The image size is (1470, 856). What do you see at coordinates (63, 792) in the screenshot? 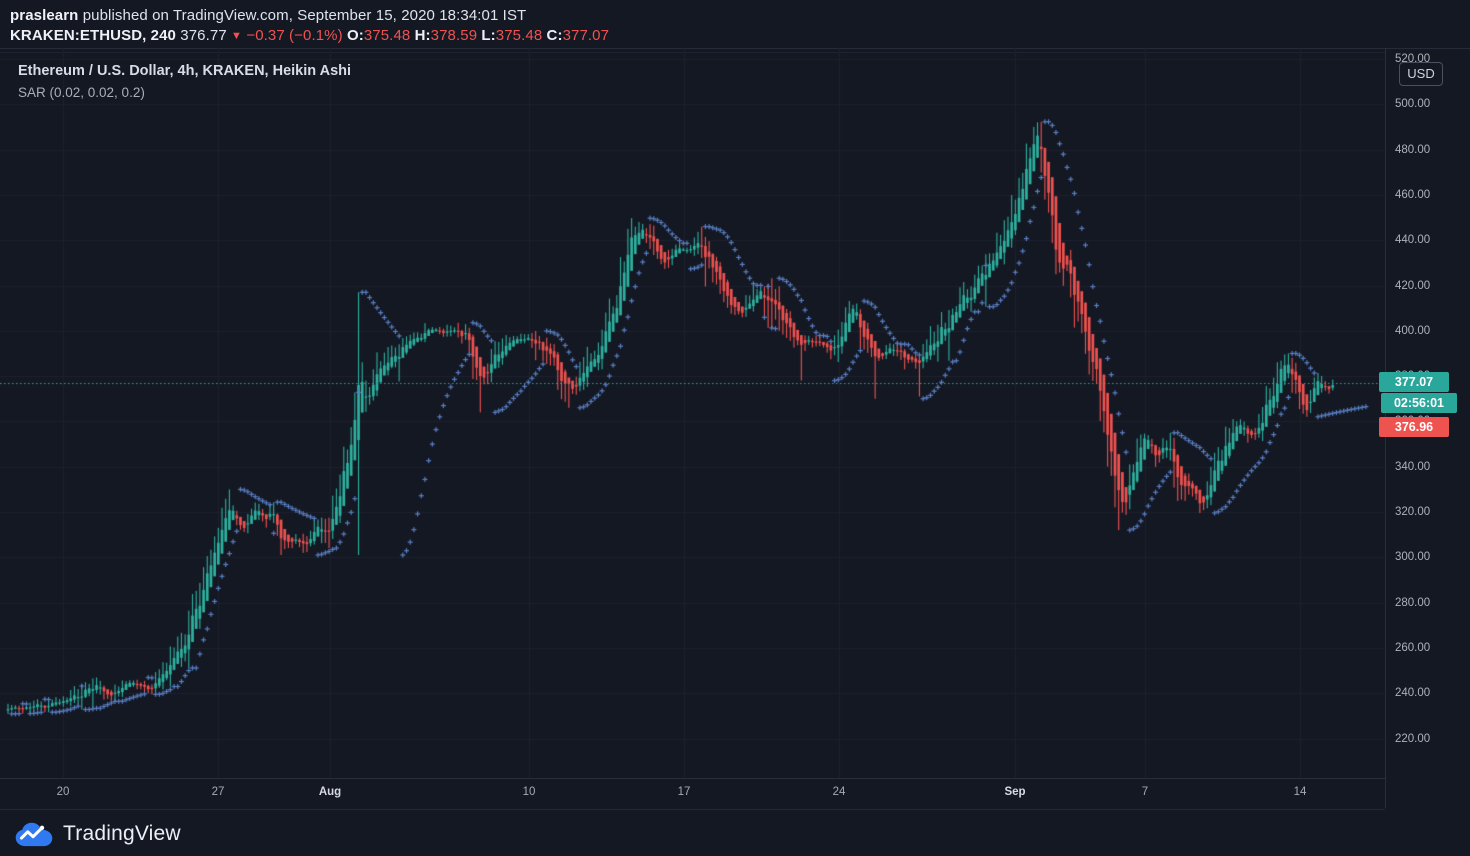
I see `time-axis-label: 20` at bounding box center [63, 792].